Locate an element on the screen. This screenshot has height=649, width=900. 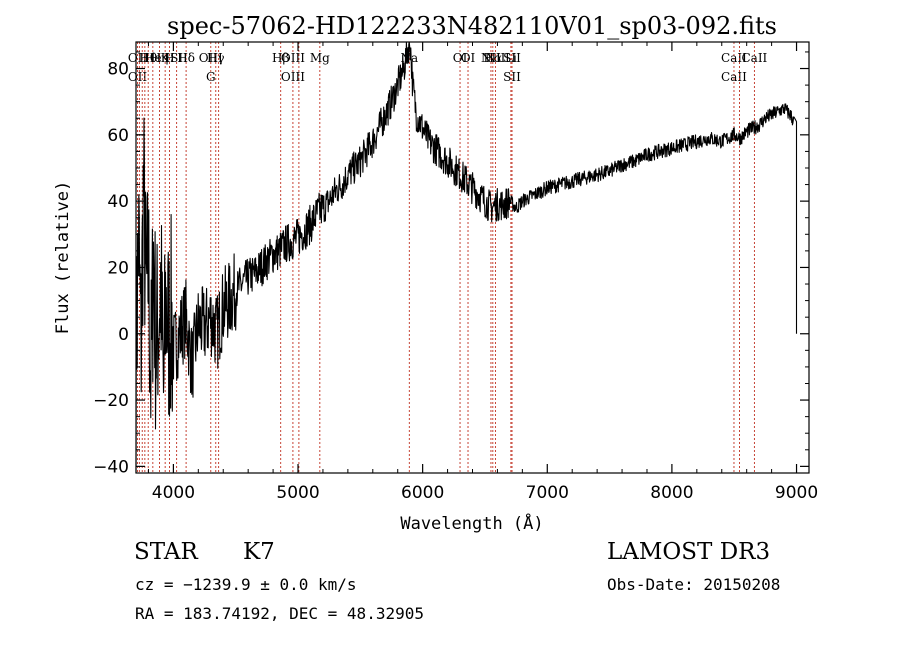
x-tick-label: 5000 is located at coordinates (297, 493).